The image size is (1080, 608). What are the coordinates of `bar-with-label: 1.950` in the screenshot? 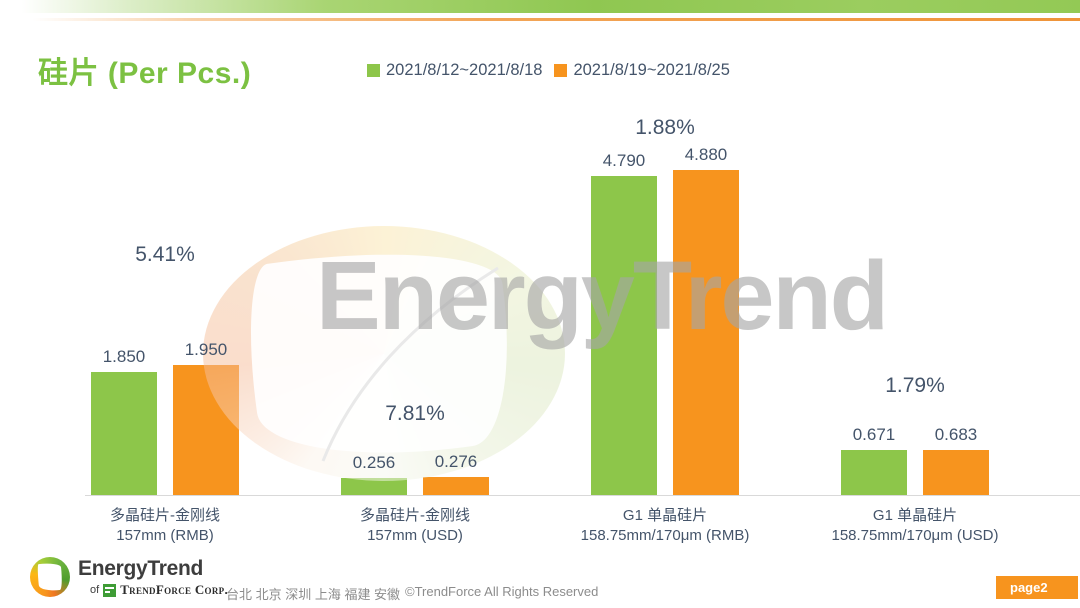 It's located at (206, 417).